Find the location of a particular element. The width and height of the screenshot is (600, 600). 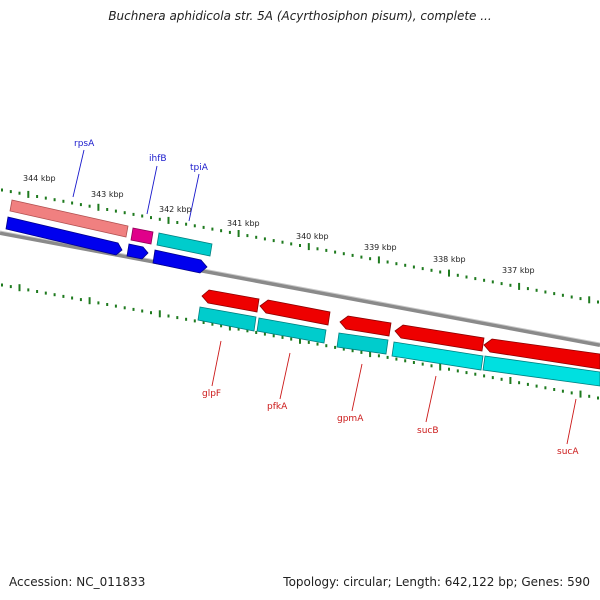

leader-sucB is located at coordinates (431, 399).